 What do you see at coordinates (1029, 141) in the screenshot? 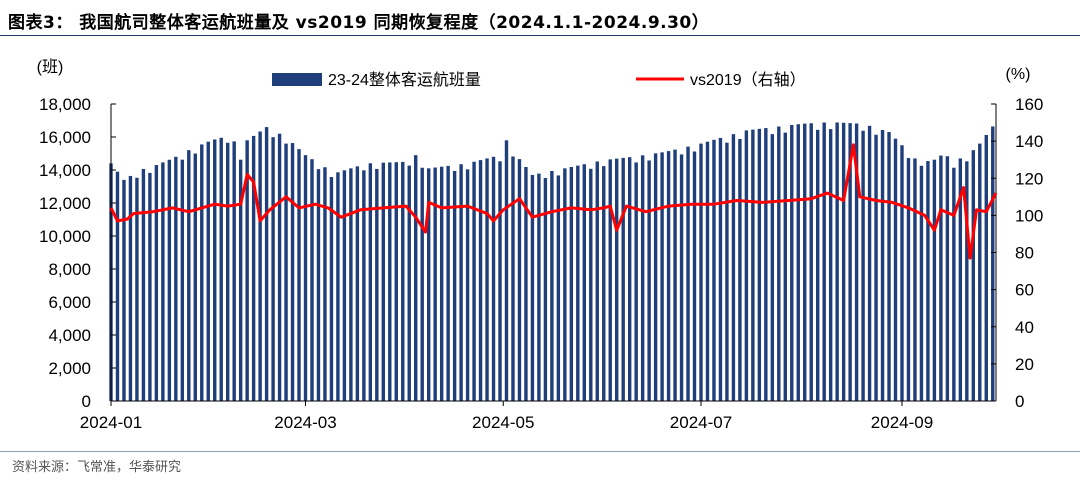
I see `y-right-tick-label: 140` at bounding box center [1029, 141].